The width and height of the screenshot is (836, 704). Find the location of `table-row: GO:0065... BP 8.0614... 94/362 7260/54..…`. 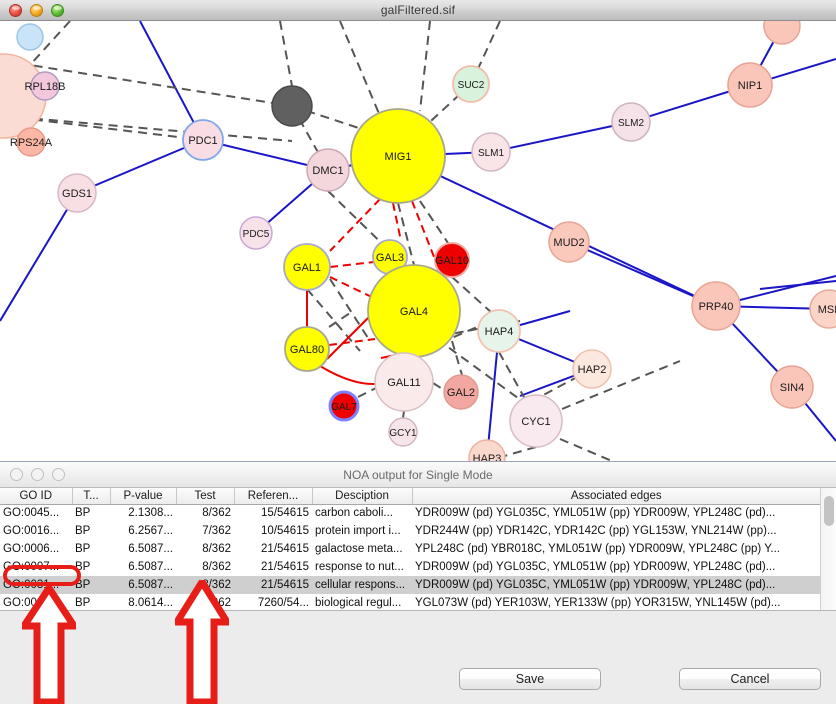

table-row: GO:0065... BP 8.0614... 94/362 7260/54..… is located at coordinates (410, 602).